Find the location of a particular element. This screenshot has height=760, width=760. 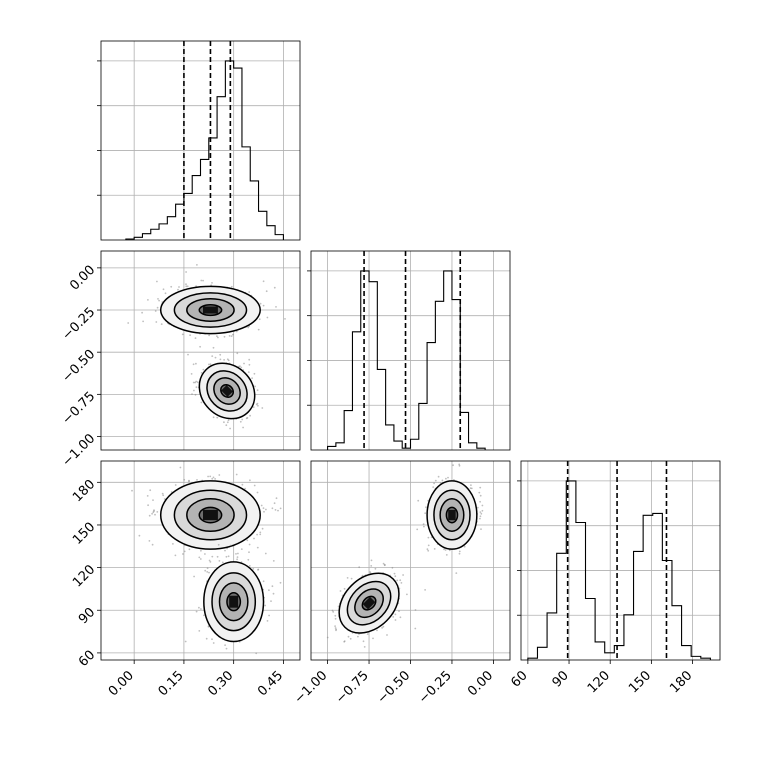

x-tick-label: −0.25 is located at coordinates (435, 687).